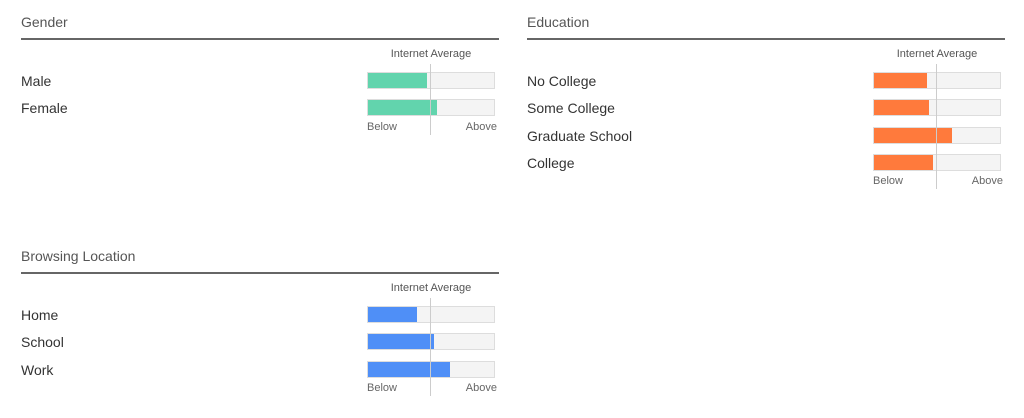  What do you see at coordinates (551, 162) in the screenshot?
I see `category-label: College` at bounding box center [551, 162].